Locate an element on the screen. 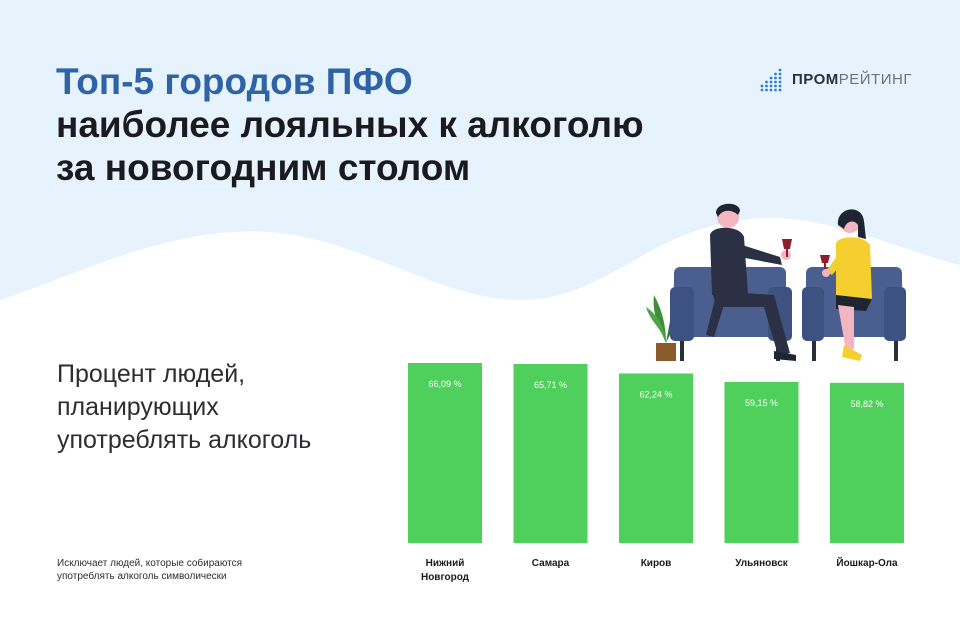  brand-logo: ПРОМРЕЙТИНГ is located at coordinates (836, 79).